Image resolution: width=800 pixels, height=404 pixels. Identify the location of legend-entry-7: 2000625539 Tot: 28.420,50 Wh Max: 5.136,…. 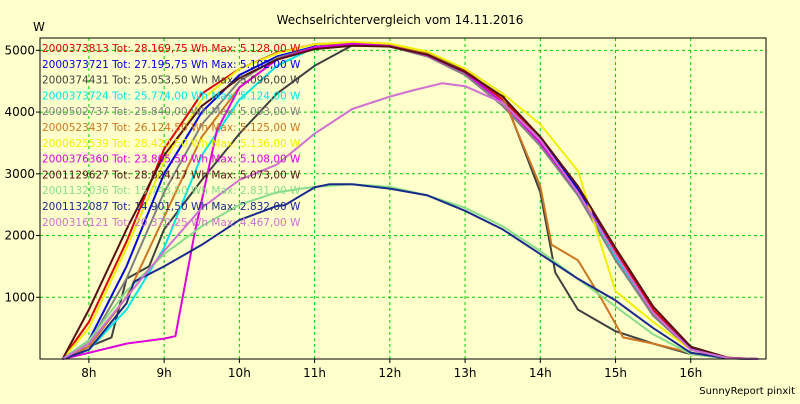
(171, 144).